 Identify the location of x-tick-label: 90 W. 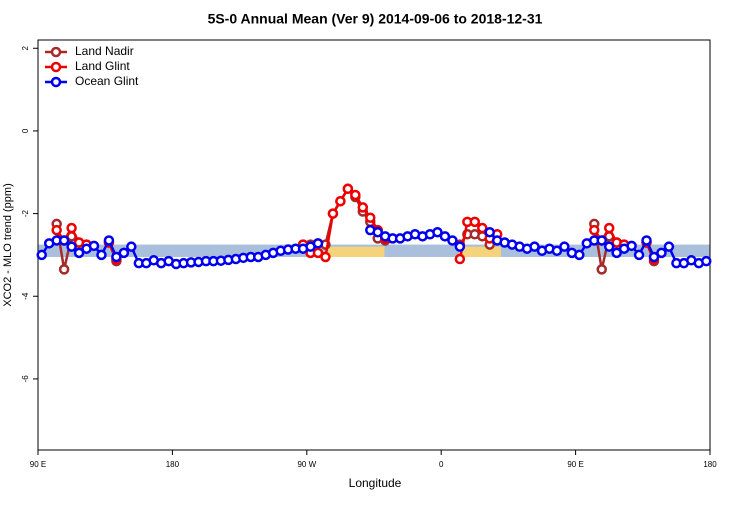
(306, 464).